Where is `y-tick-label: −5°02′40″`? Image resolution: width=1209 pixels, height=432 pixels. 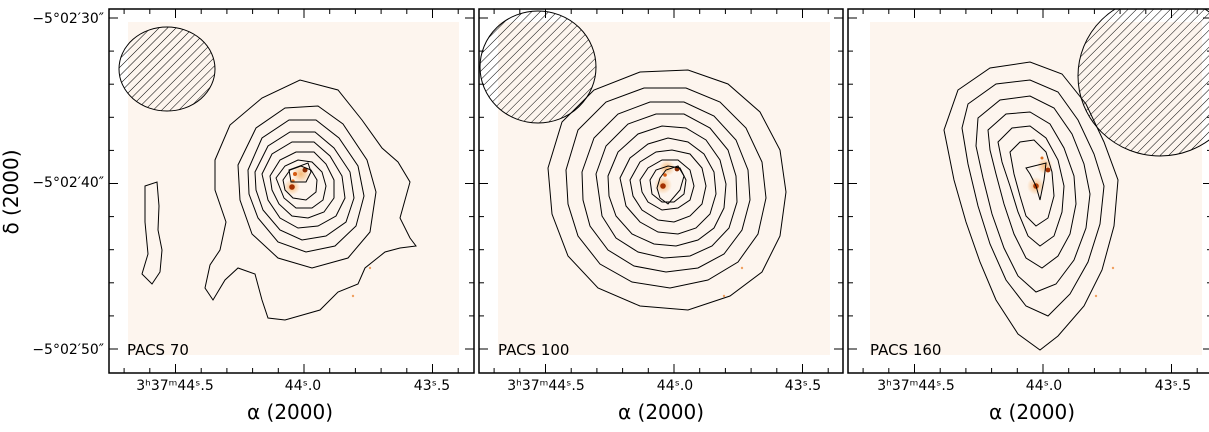
y-tick-label: −5°02′40″ is located at coordinates (68, 183).